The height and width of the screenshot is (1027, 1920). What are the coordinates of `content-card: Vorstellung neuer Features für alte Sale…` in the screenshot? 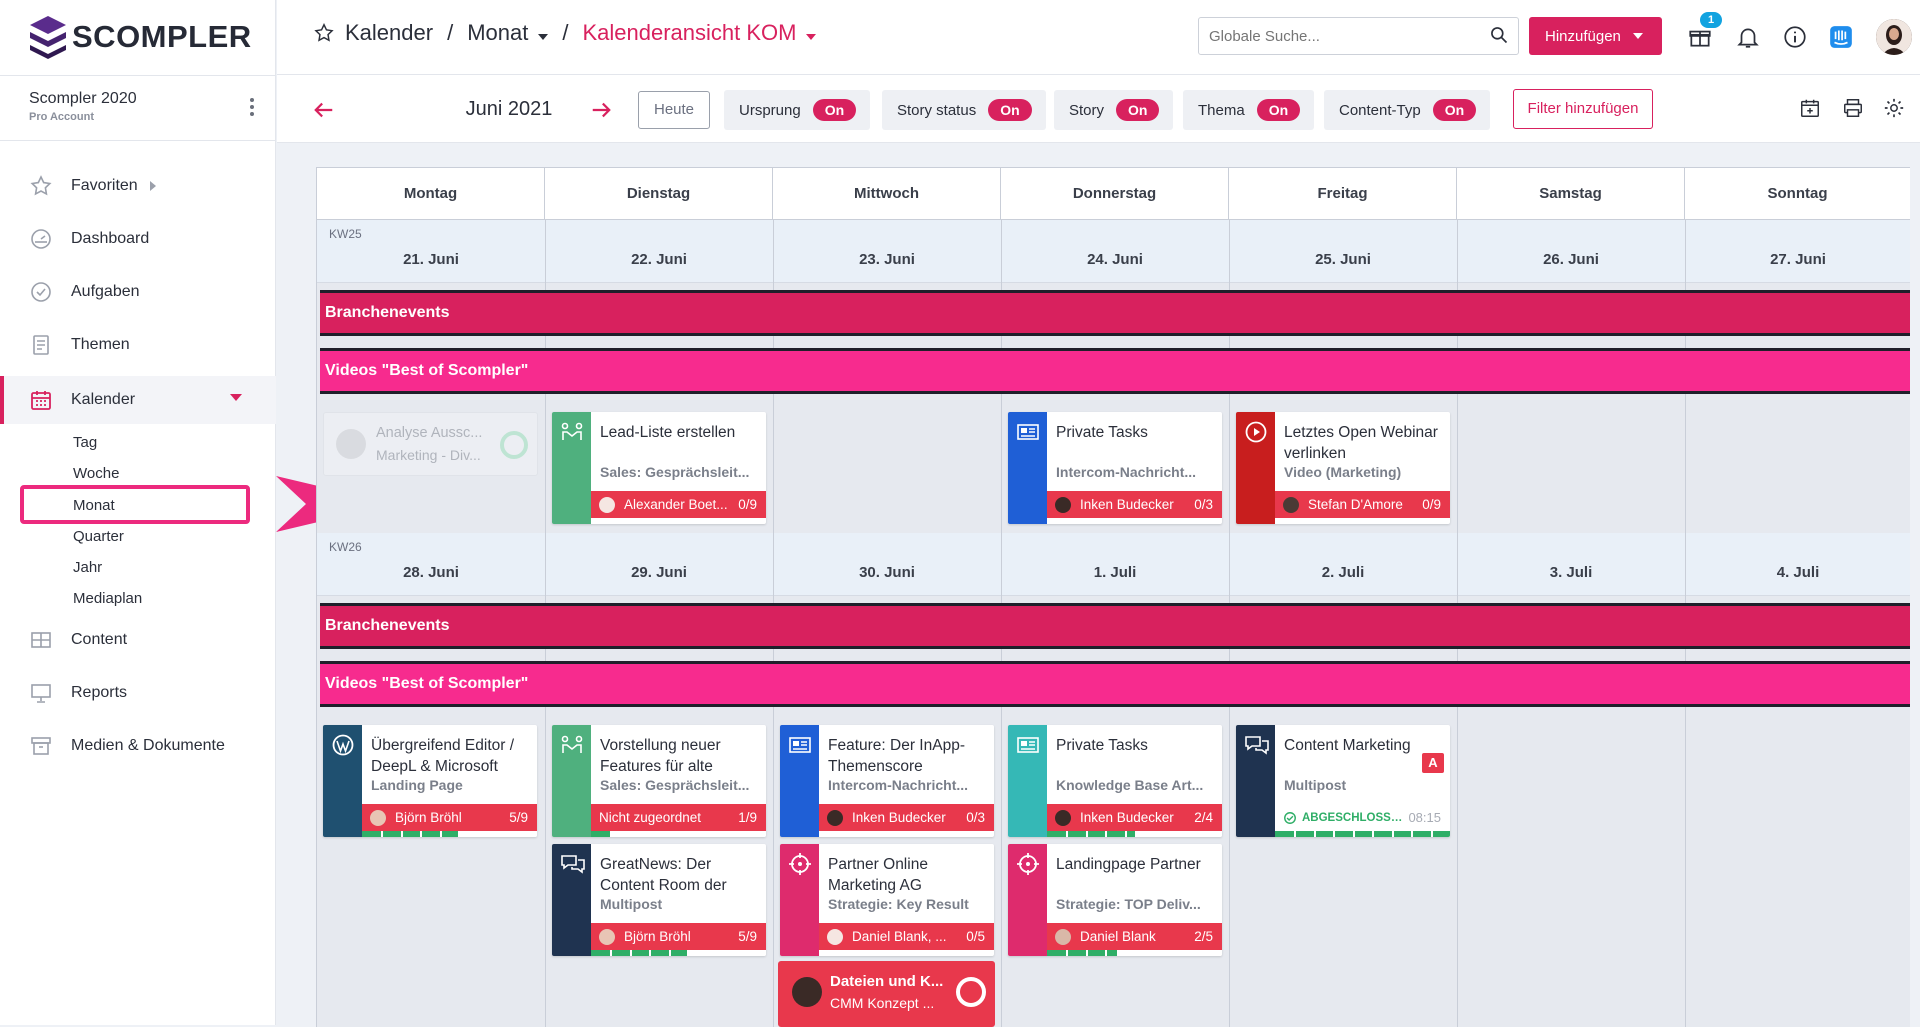 It's located at (659, 781).